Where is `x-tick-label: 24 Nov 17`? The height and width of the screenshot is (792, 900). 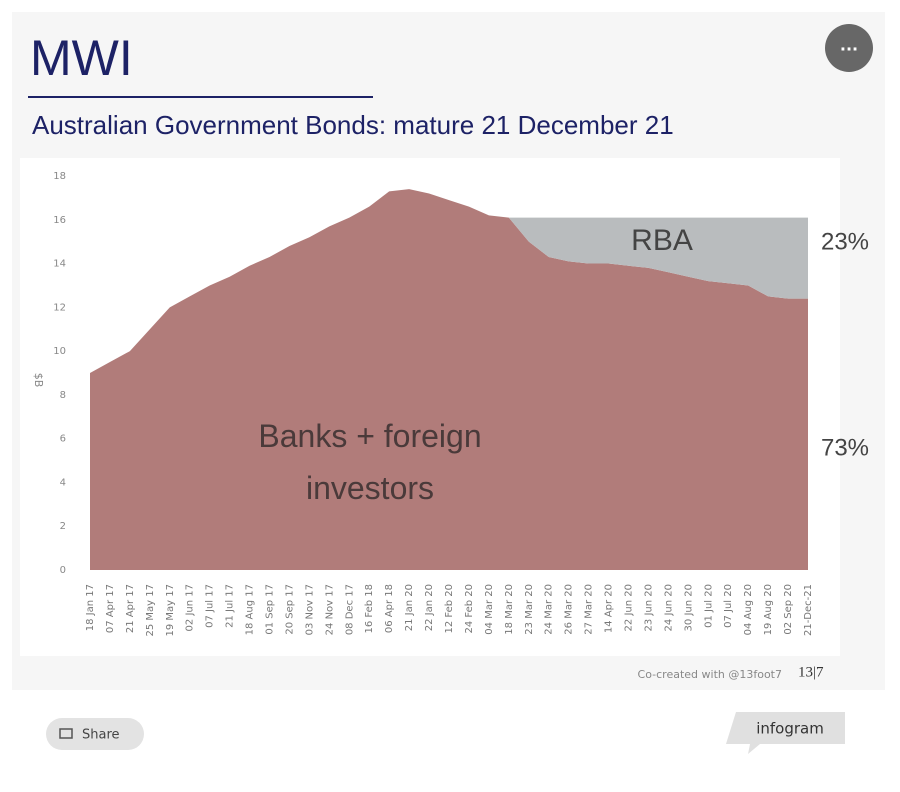
x-tick-label: 24 Nov 17 is located at coordinates (329, 609).